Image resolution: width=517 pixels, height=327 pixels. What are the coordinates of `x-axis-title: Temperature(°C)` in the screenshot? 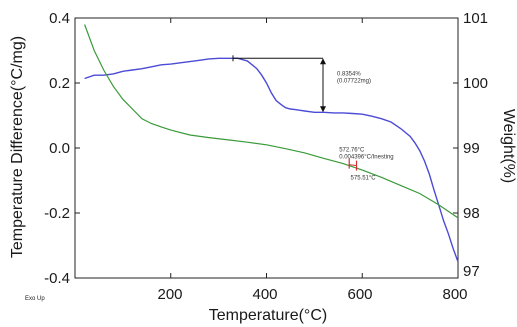 It's located at (268, 315).